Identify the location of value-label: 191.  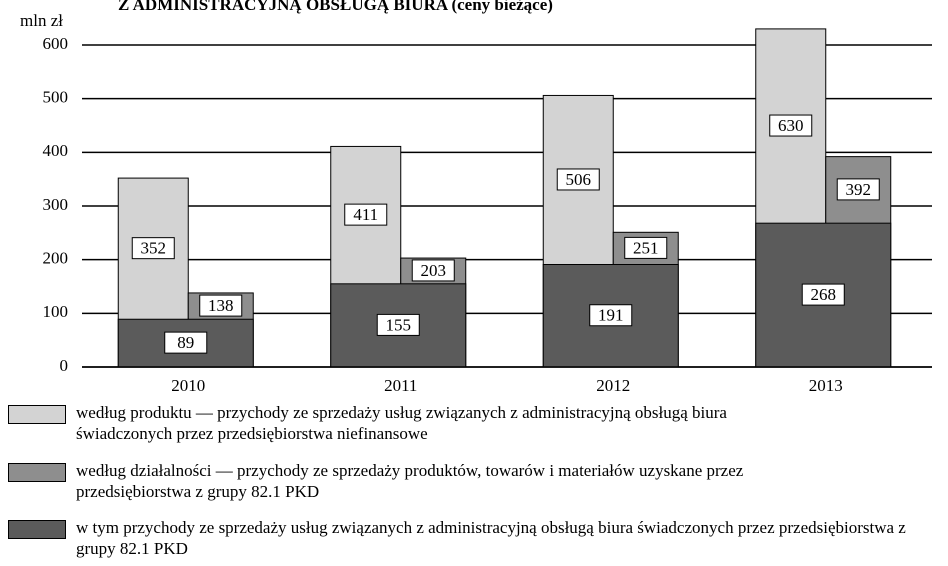
(611, 315).